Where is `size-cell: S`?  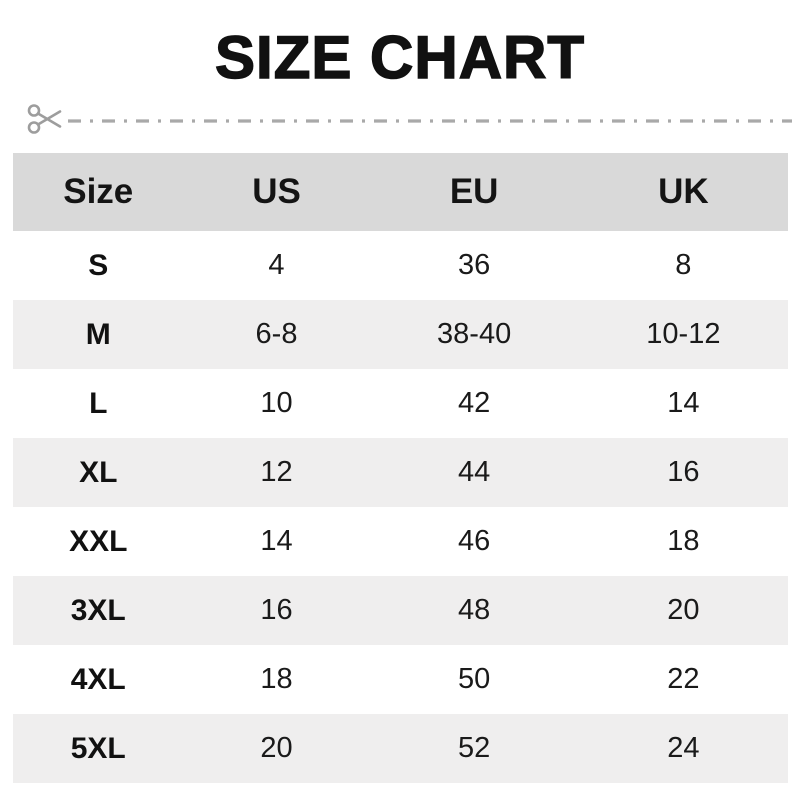
size-cell: S is located at coordinates (98, 265).